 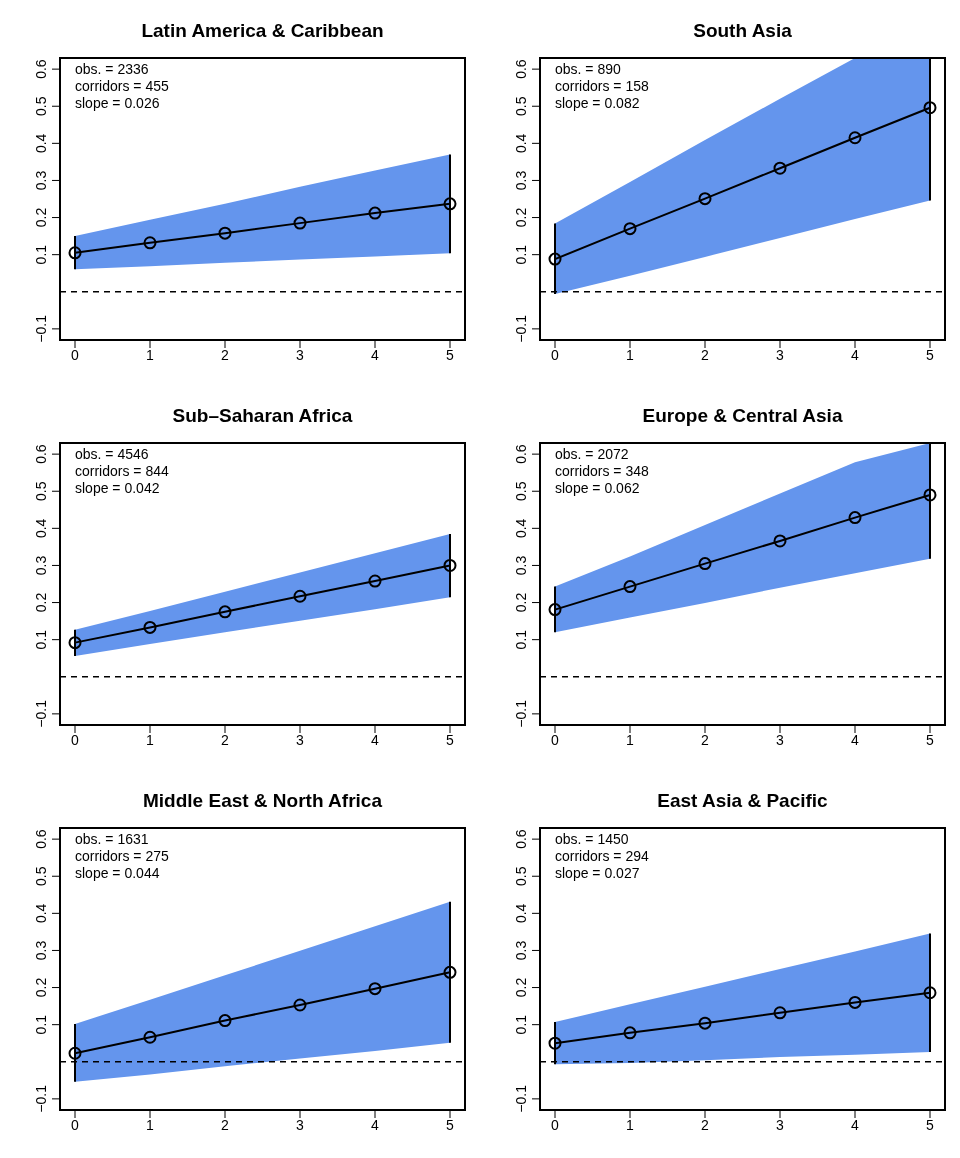 What do you see at coordinates (112, 454) in the screenshot?
I see `annotation: obs. = 4546` at bounding box center [112, 454].